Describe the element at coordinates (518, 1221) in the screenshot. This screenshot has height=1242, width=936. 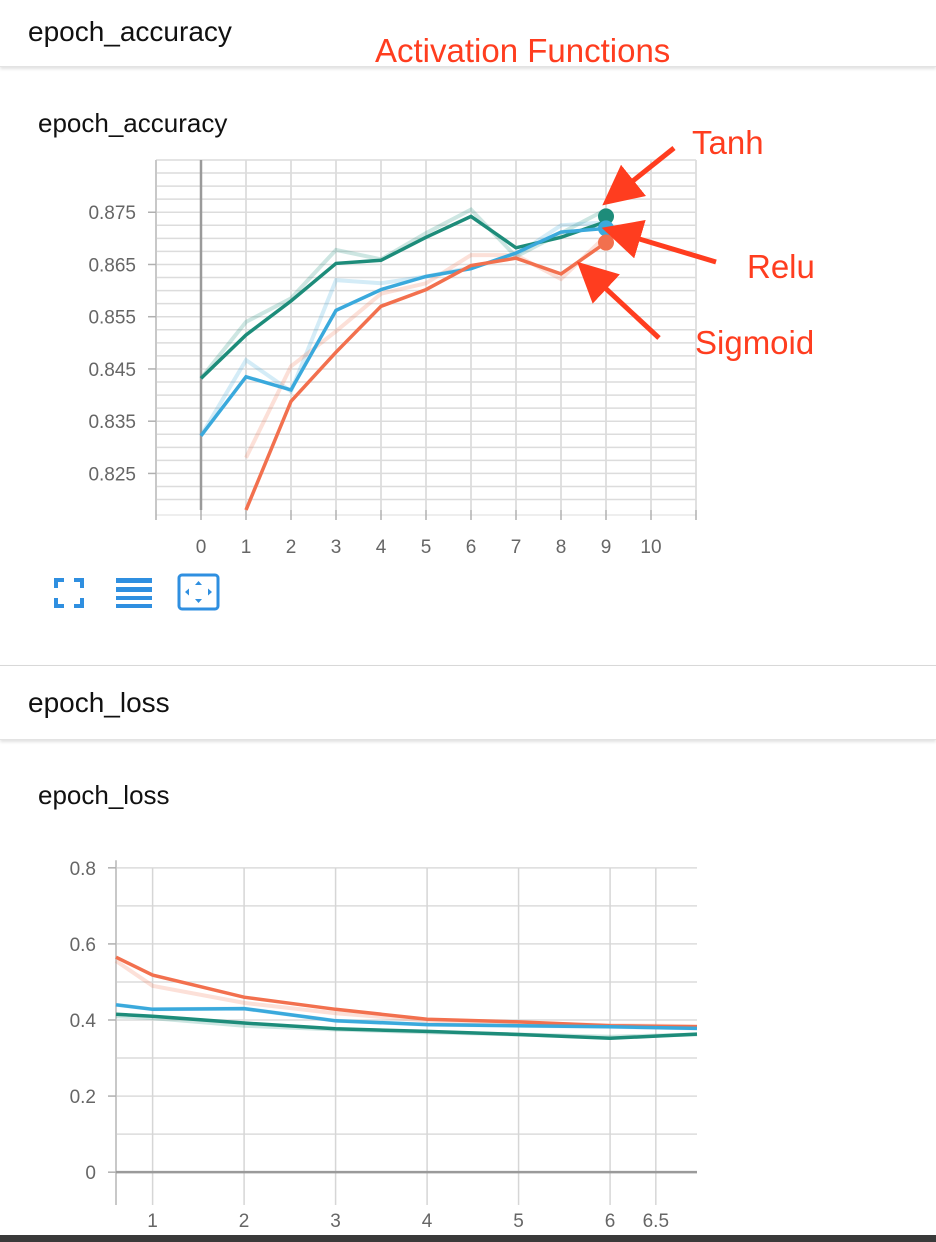
I see `loss-x-tick-label: 5` at that location.